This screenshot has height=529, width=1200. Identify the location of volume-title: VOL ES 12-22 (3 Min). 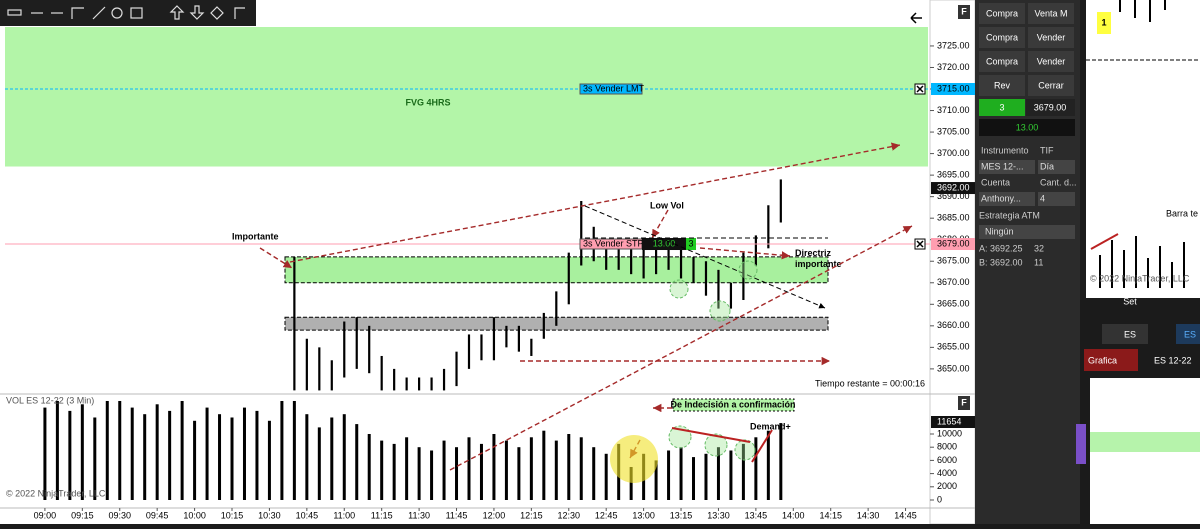
(50, 400).